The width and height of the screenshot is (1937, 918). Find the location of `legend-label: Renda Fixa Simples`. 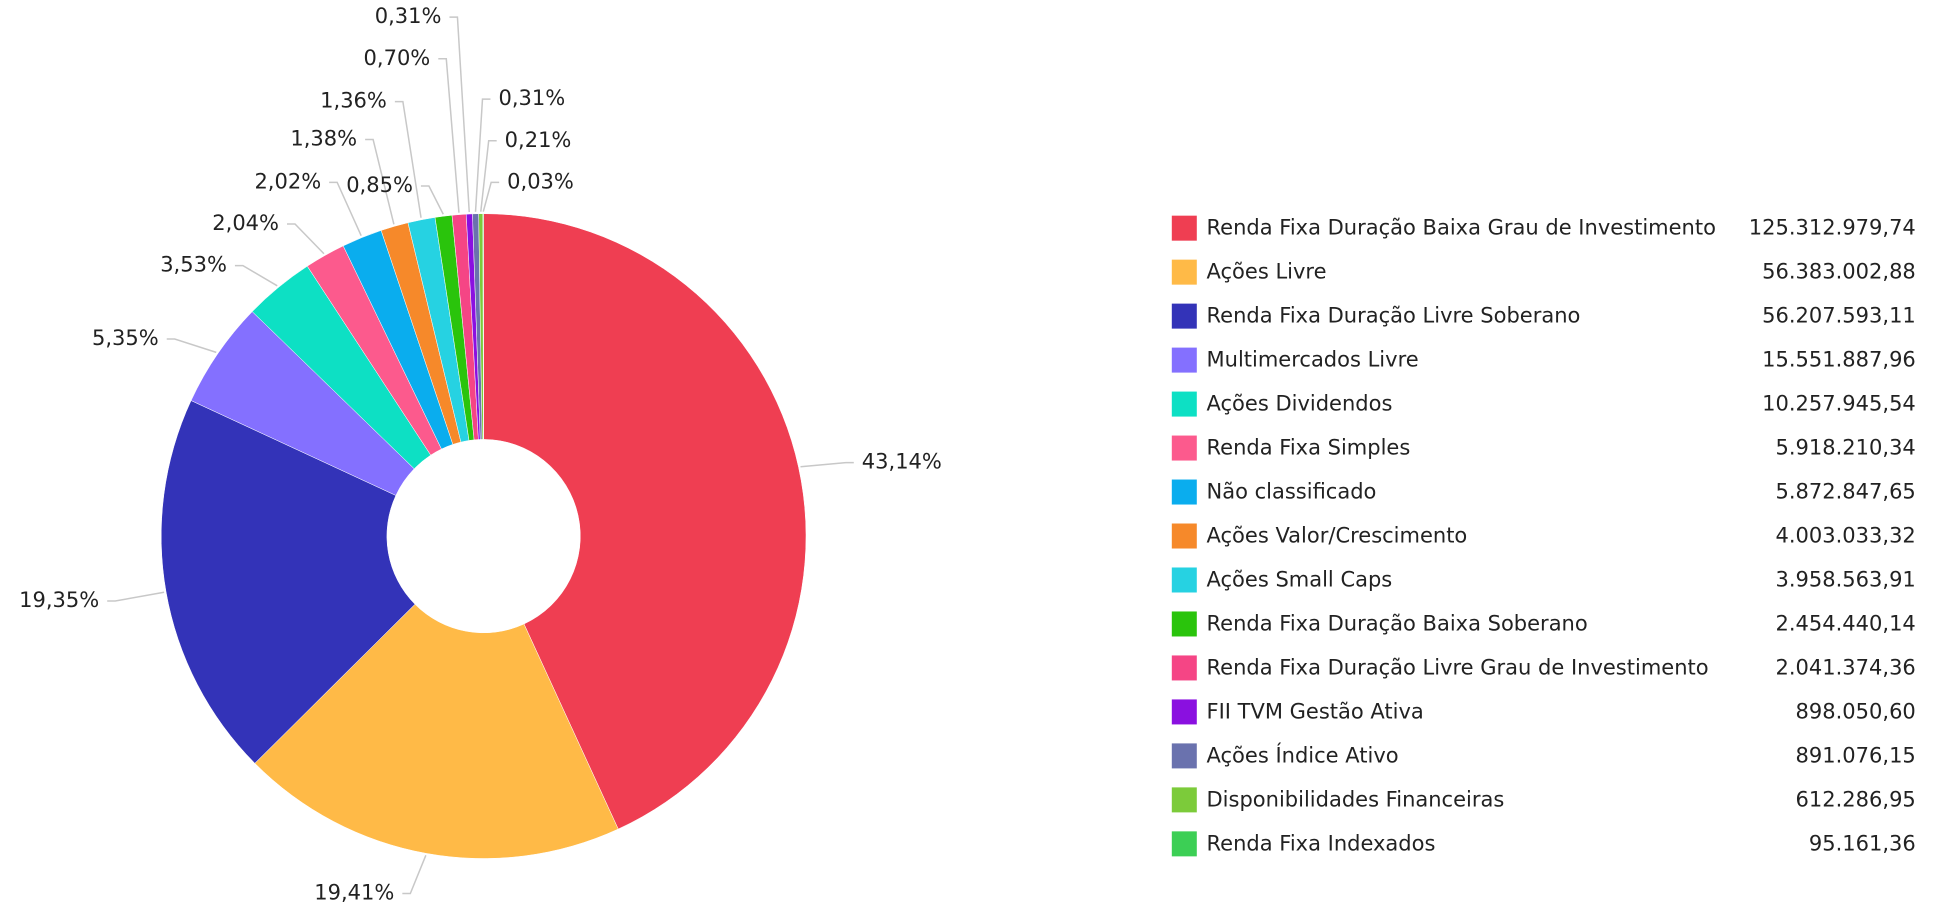

legend-label: Renda Fixa Simples is located at coordinates (1309, 448).